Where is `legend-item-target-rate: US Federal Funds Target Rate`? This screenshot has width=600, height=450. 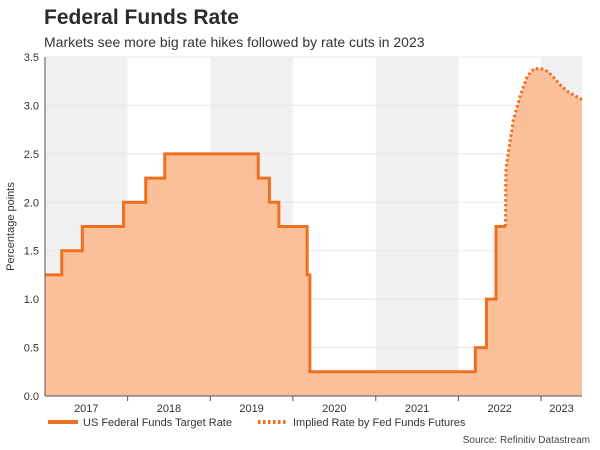 legend-item-target-rate: US Federal Funds Target Rate is located at coordinates (140, 423).